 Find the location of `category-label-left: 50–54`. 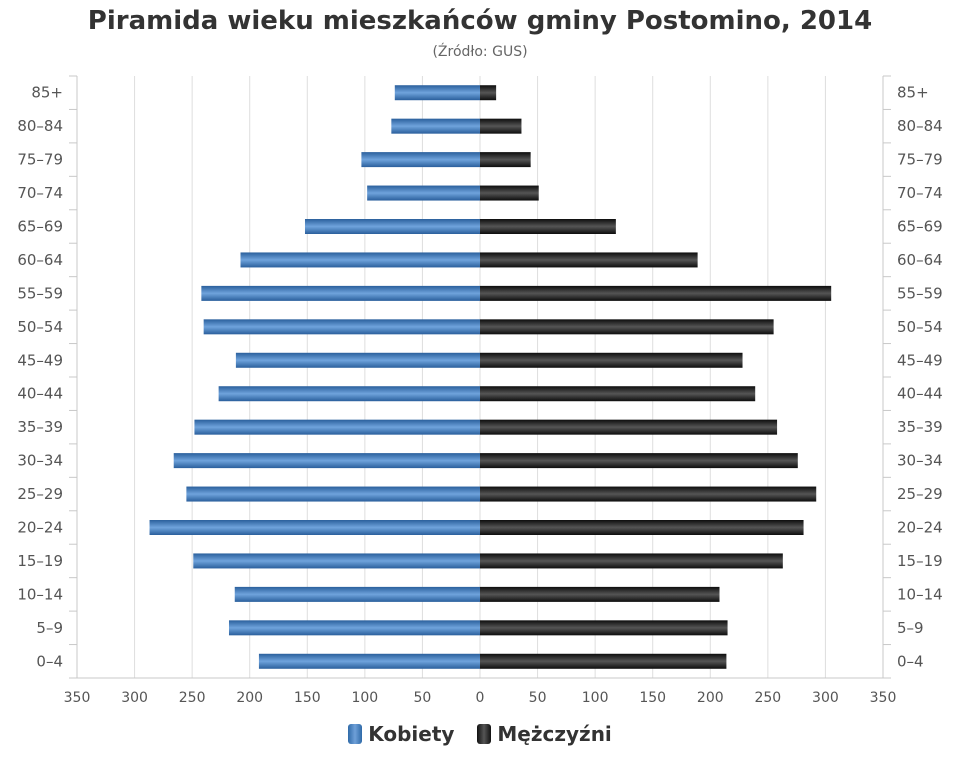

category-label-left: 50–54 is located at coordinates (40, 327).